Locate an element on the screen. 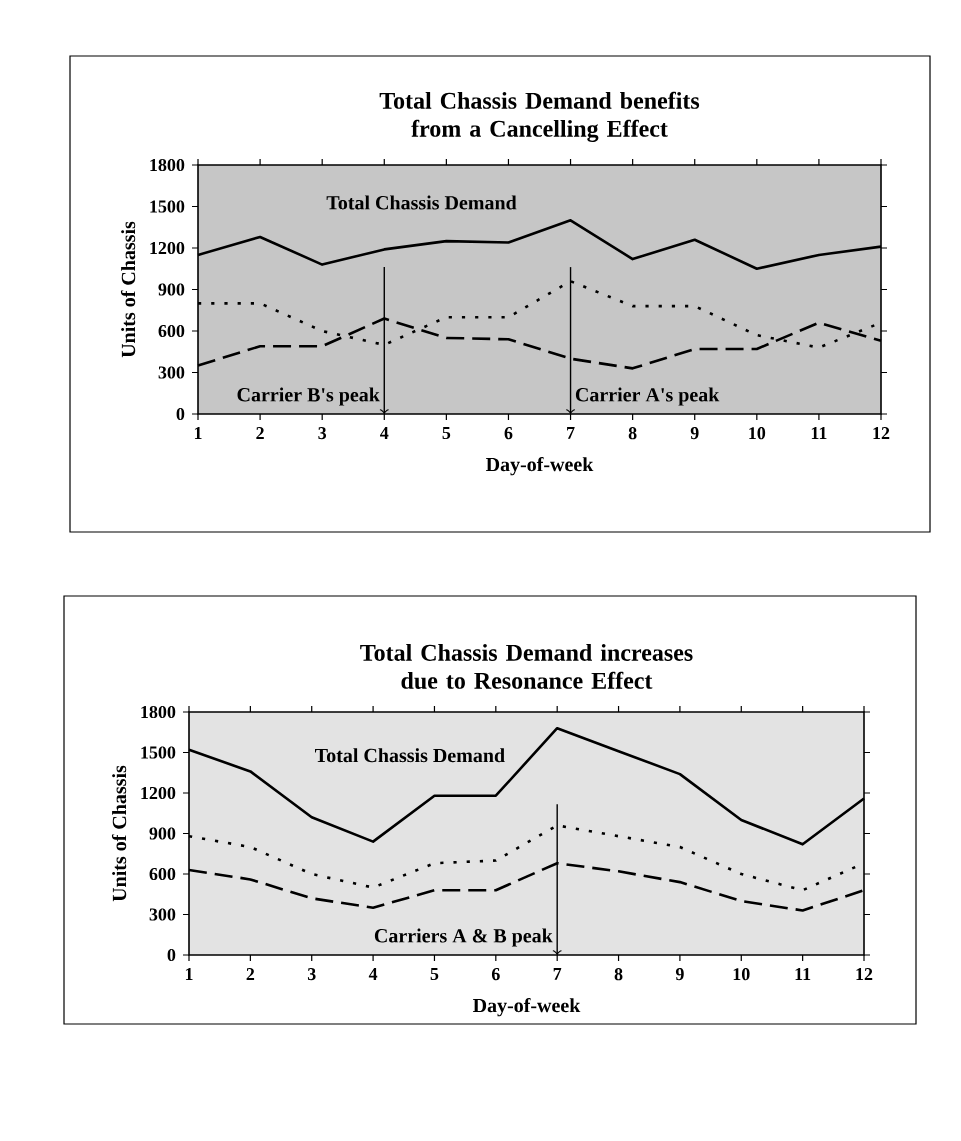 The width and height of the screenshot is (961, 1141). ref-line-label: Carrier B's peak is located at coordinates (308, 396).